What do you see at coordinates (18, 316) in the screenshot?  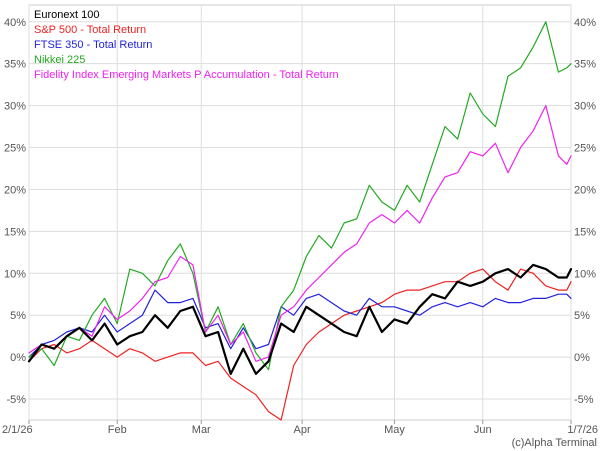 I see `y-tick-label-left: 5%` at bounding box center [18, 316].